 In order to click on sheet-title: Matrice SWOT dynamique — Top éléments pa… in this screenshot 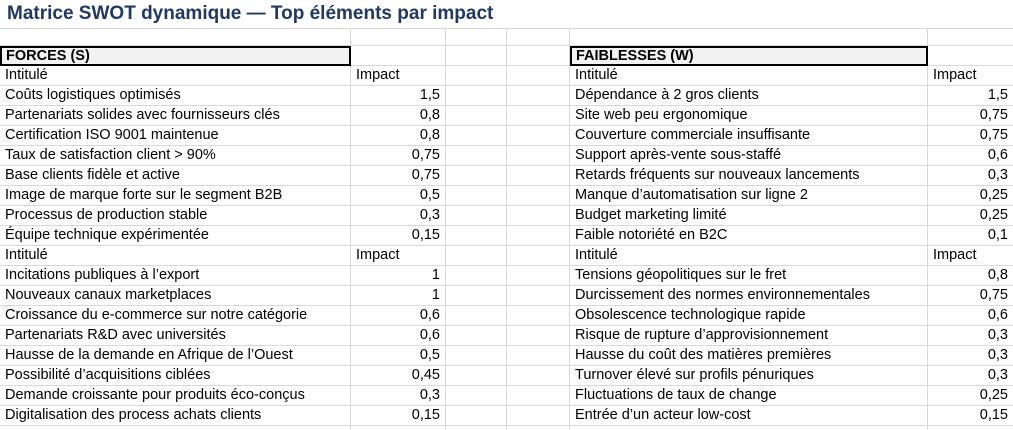, I will do `click(250, 13)`.